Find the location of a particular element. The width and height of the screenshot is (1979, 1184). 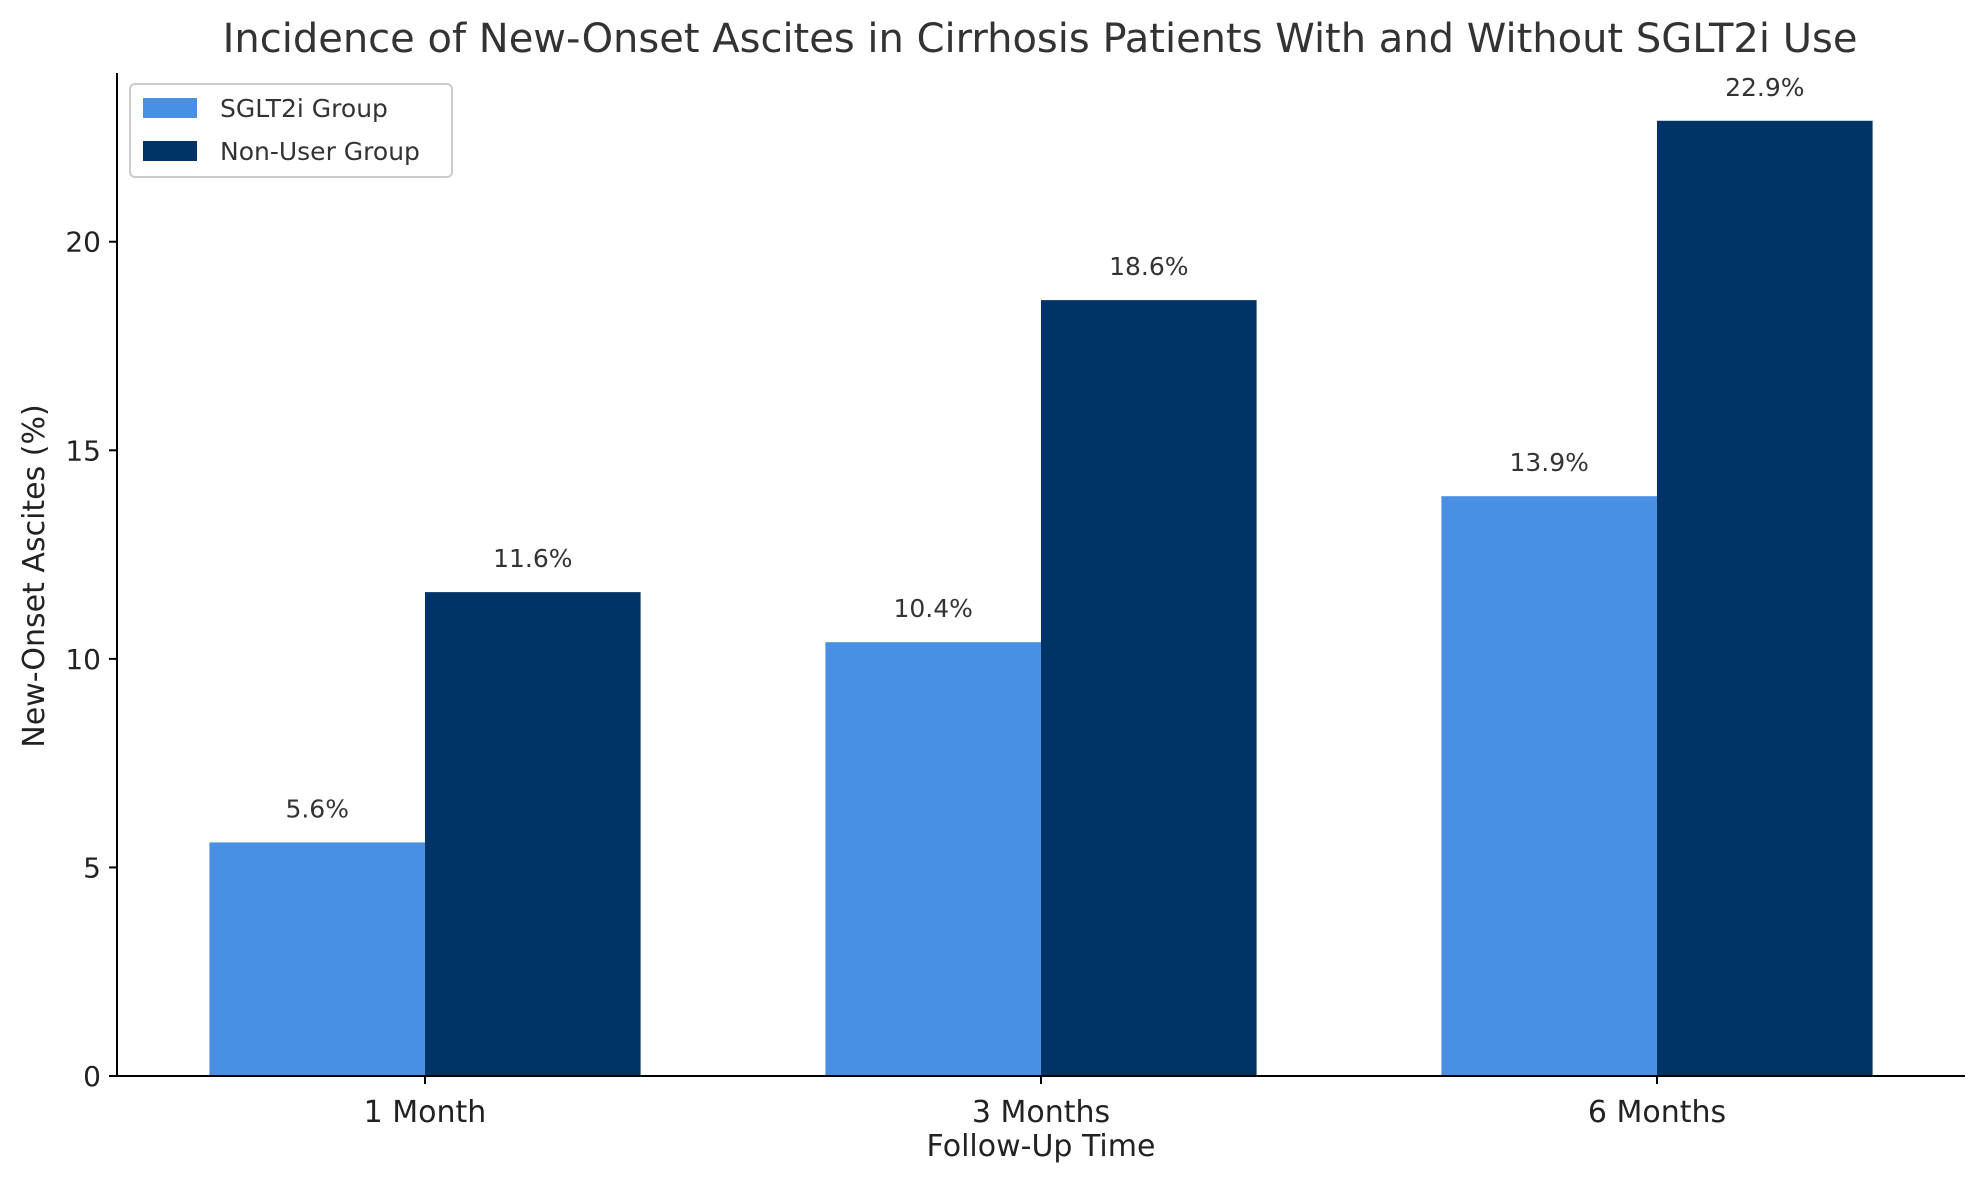

bar-value-label: 10.4% is located at coordinates (932, 608).